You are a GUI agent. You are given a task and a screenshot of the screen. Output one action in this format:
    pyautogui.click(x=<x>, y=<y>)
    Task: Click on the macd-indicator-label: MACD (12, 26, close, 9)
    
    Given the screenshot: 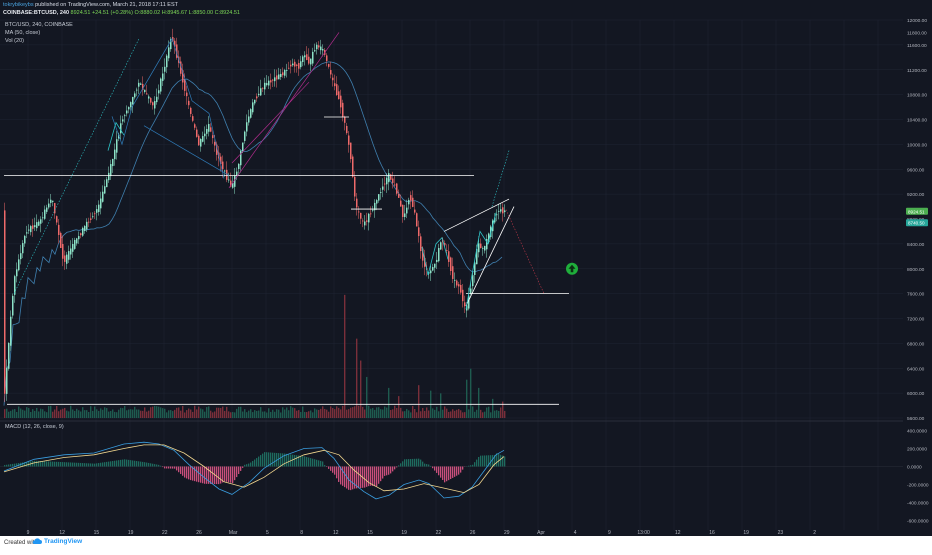 What is the action you would take?
    pyautogui.click(x=34, y=427)
    